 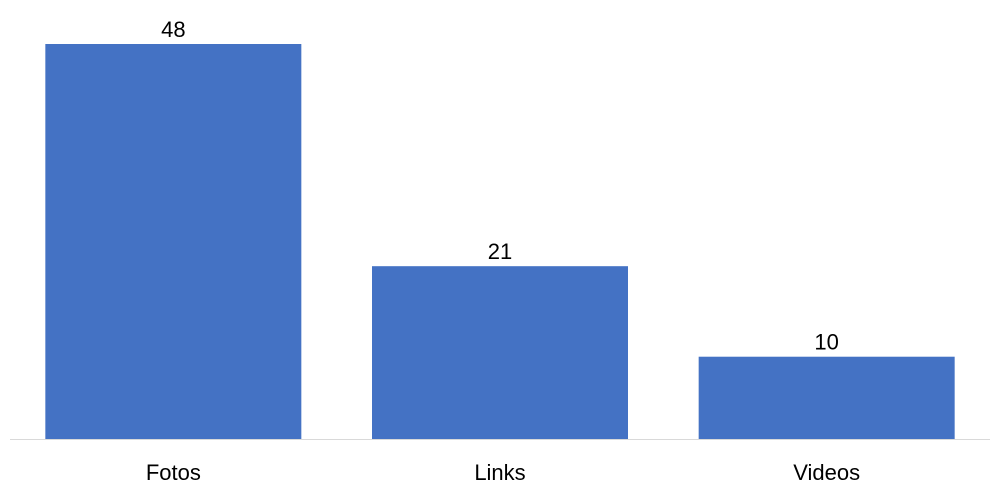 I want to click on value-label-links: 21, so click(x=500, y=251).